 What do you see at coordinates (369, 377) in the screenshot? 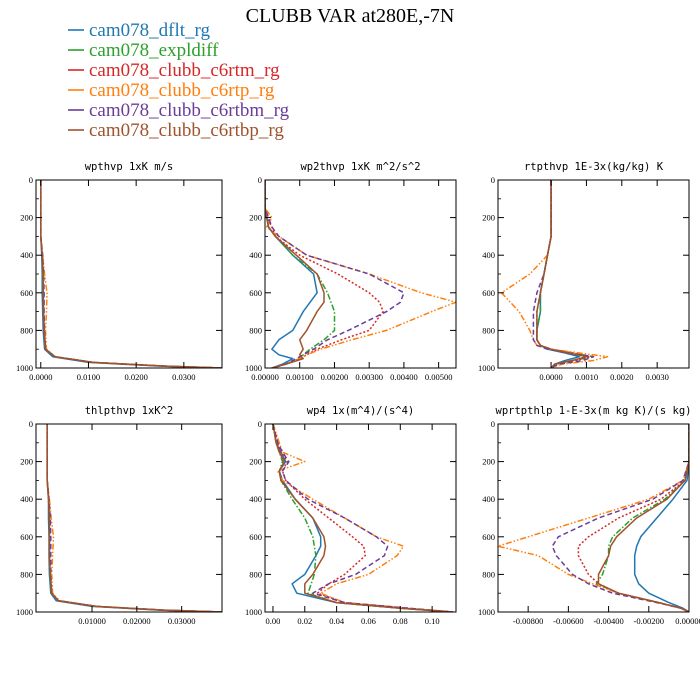
I see `x-tick-label: 0.00300` at bounding box center [369, 377].